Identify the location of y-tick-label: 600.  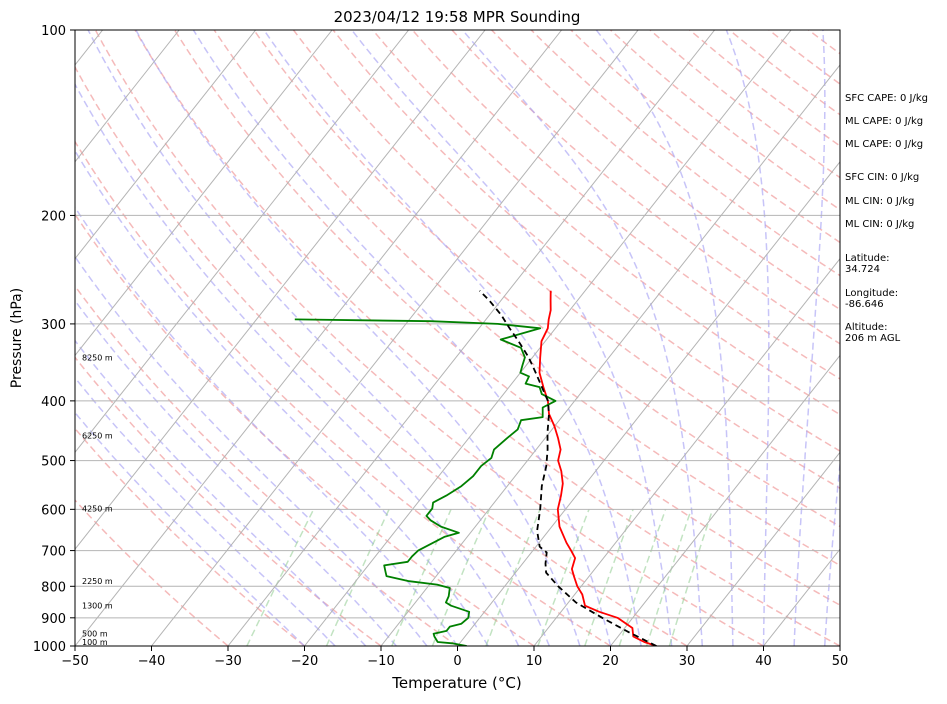
(53, 510).